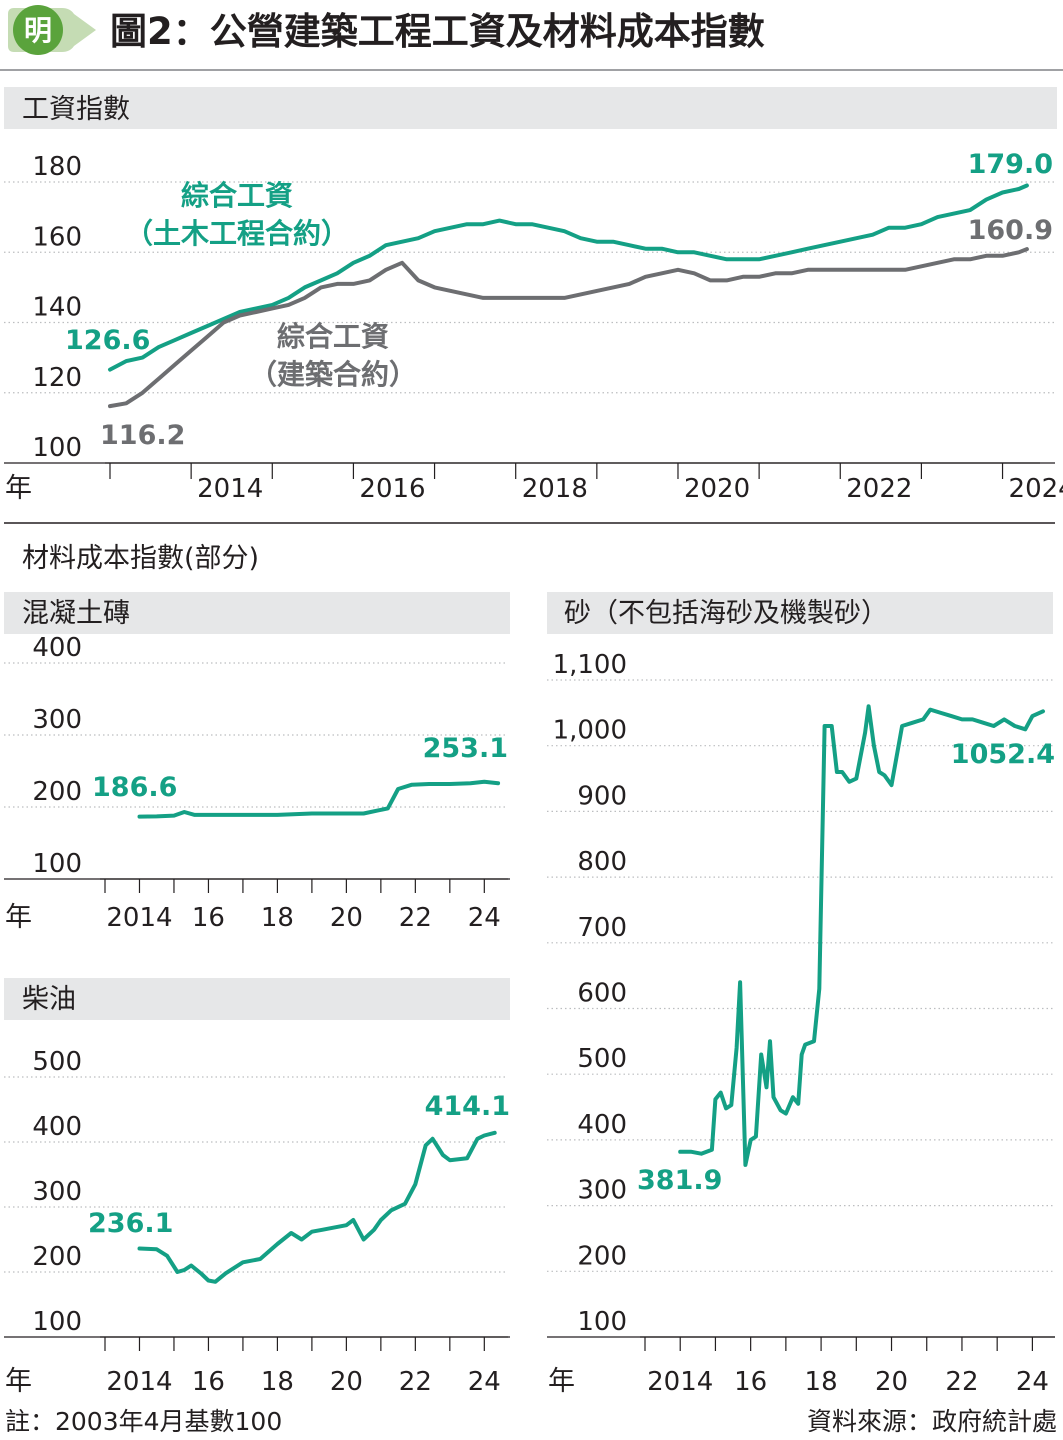 The width and height of the screenshot is (1063, 1440). What do you see at coordinates (57, 237) in the screenshot?
I see `wages-ytick-label: 160` at bounding box center [57, 237].